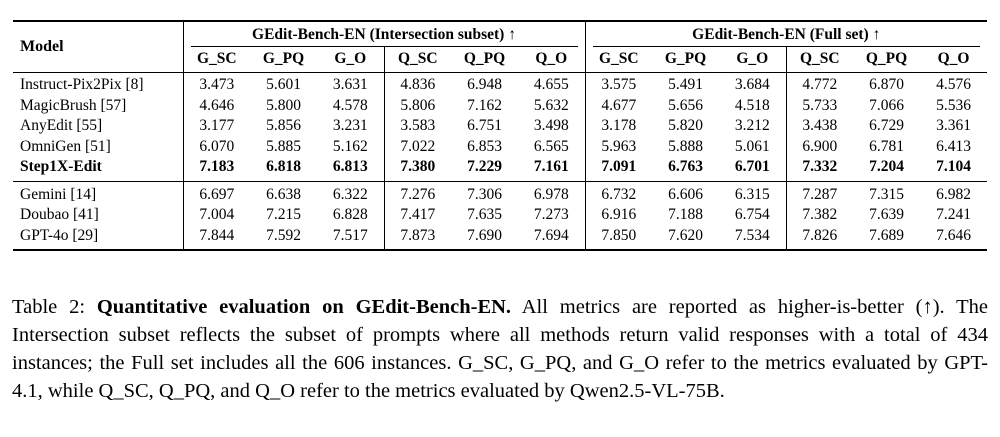 Image resolution: width=1000 pixels, height=437 pixels. Describe the element at coordinates (61, 125) in the screenshot. I see `model-name-cell: AnyEdit [55]` at that location.